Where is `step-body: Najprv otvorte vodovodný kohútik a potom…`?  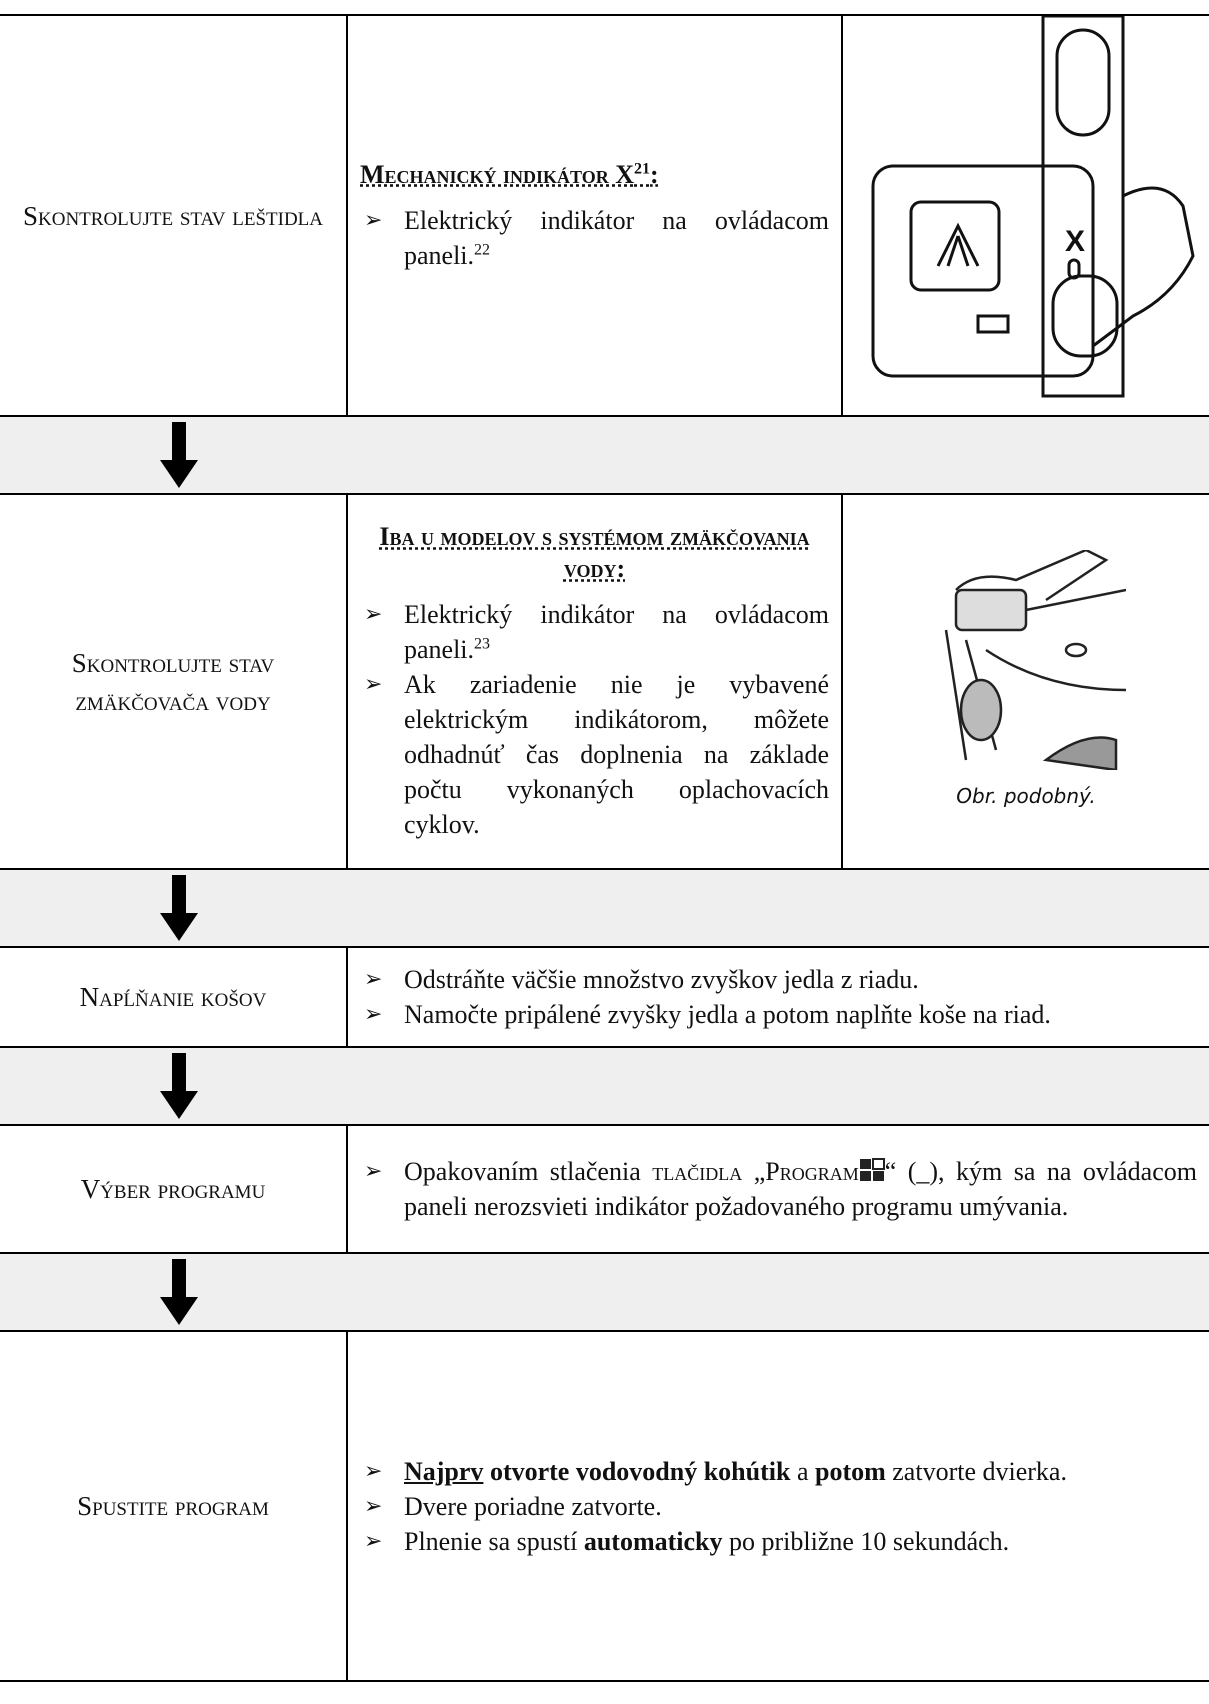
step-body: Najprv otvorte vodovodný kohútik a potom… is located at coordinates (777, 1506).